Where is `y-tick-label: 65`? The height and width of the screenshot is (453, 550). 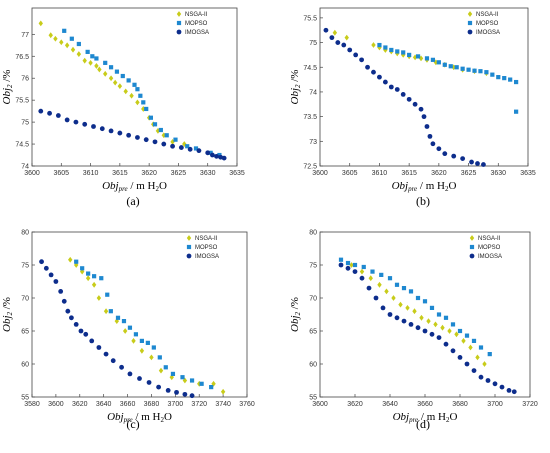 y-tick-label: 65 is located at coordinates (313, 332).